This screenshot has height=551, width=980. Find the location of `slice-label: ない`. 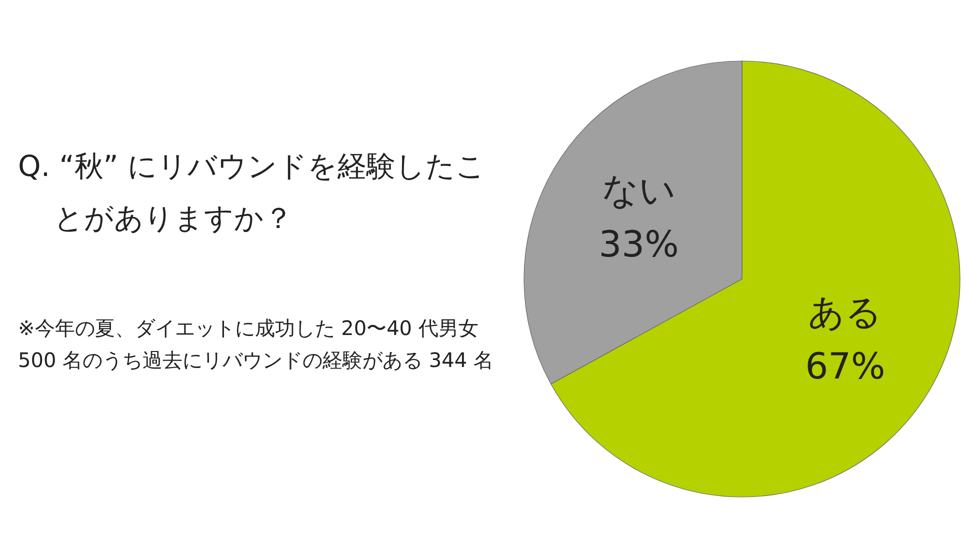

slice-label: ない is located at coordinates (639, 191).